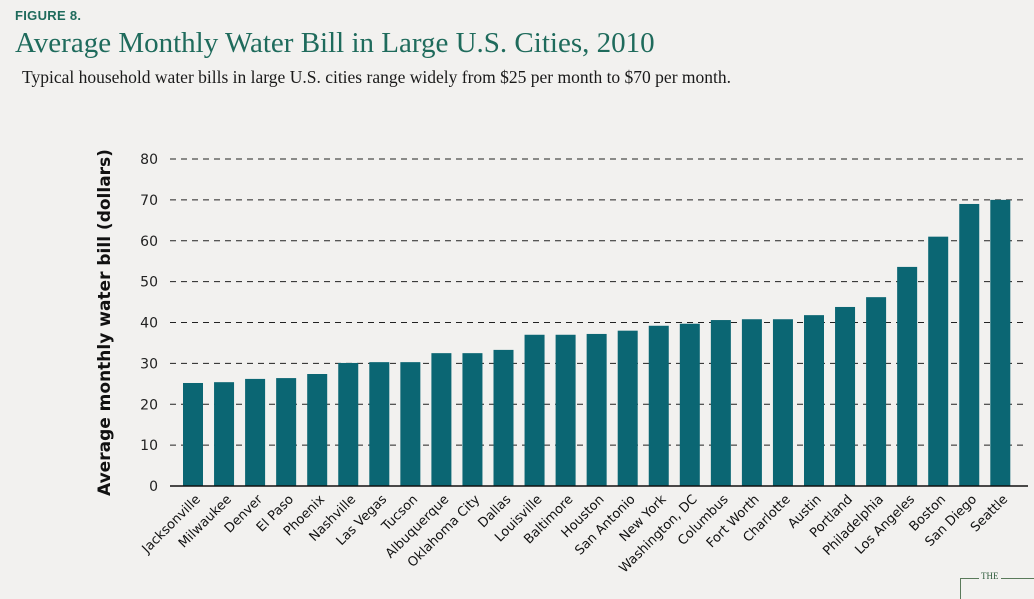  What do you see at coordinates (153, 487) in the screenshot?
I see `y-tick-label: 0` at bounding box center [153, 487].